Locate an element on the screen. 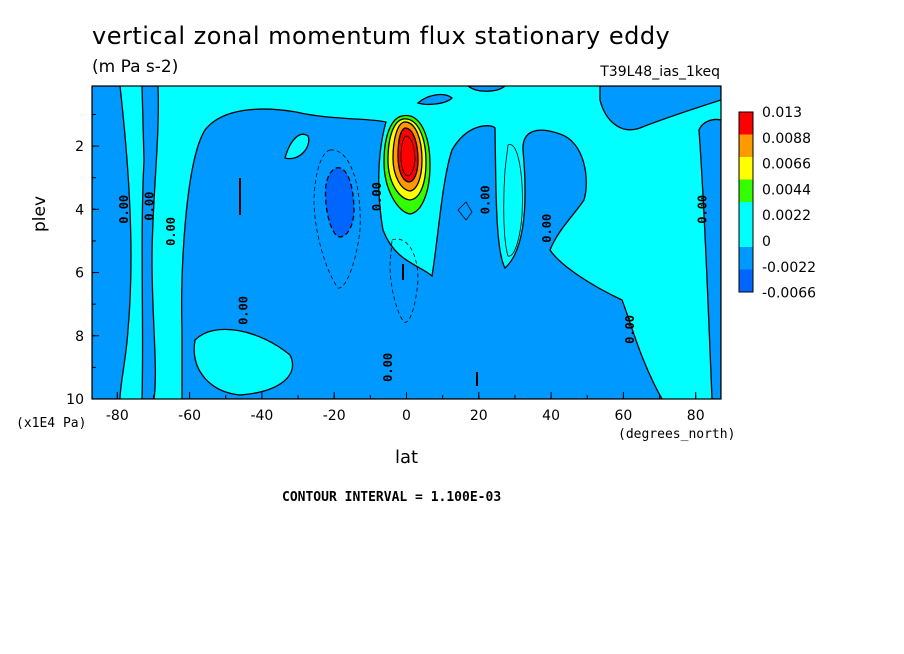  contour-interval-note: CONTOUR INTERVAL = 1.100E-03 is located at coordinates (392, 497).